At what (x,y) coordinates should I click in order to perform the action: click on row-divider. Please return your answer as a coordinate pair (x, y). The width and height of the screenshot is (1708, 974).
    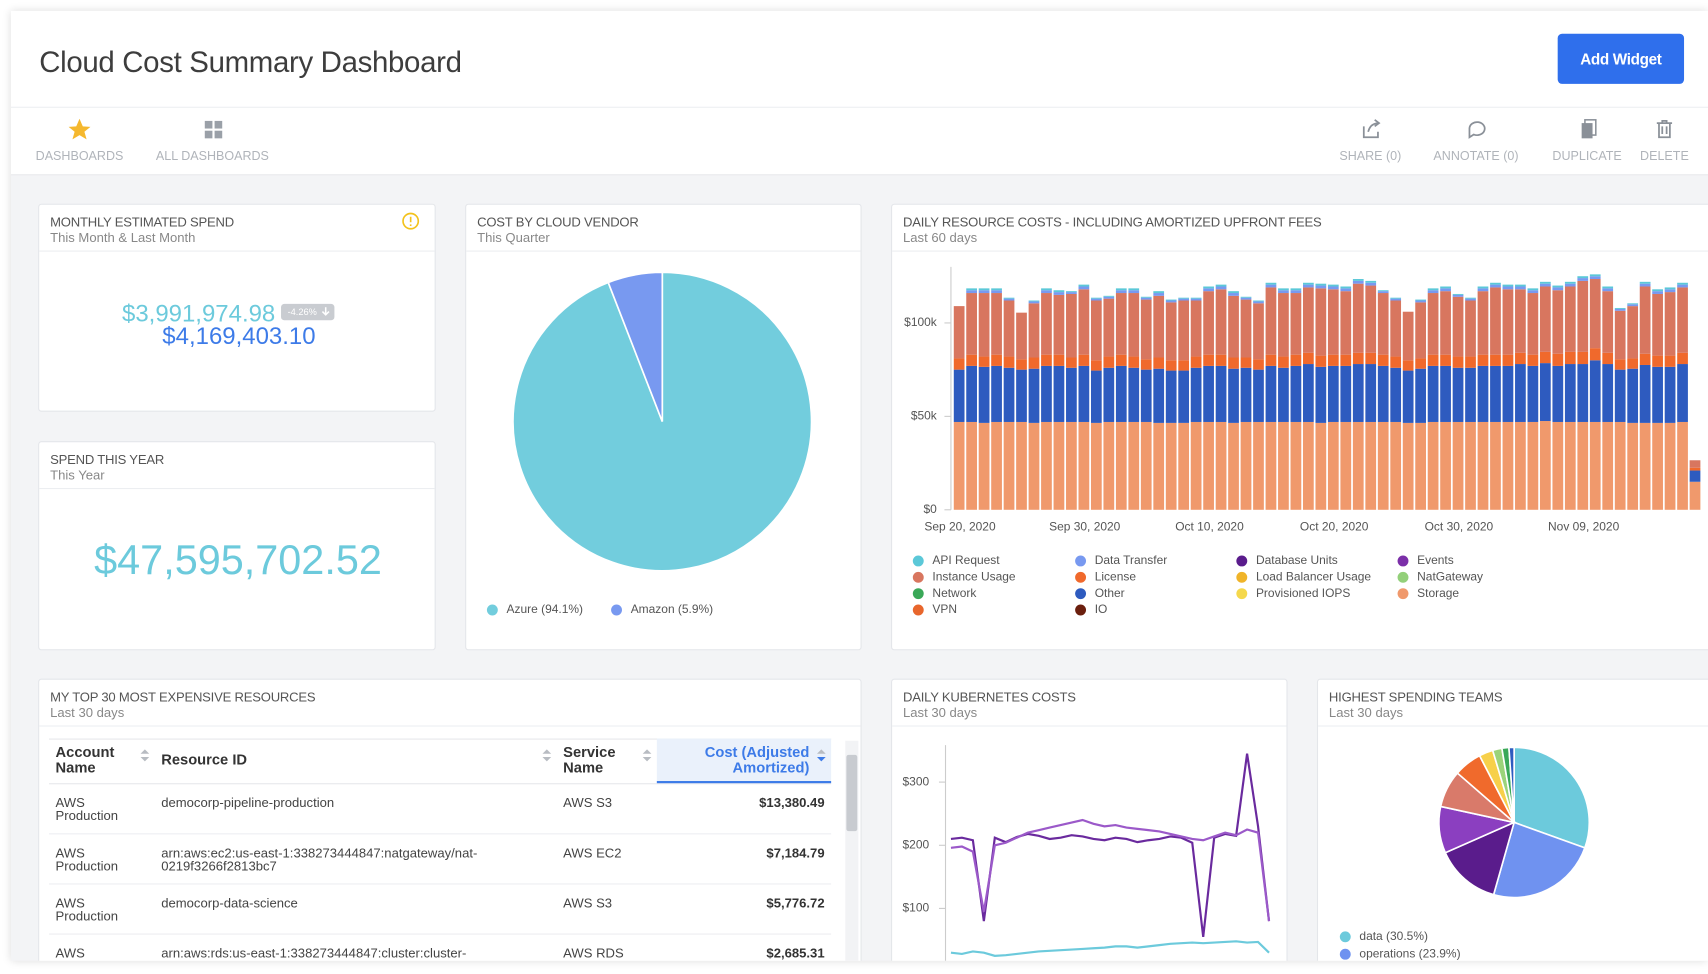
    Looking at the image, I should click on (440, 934).